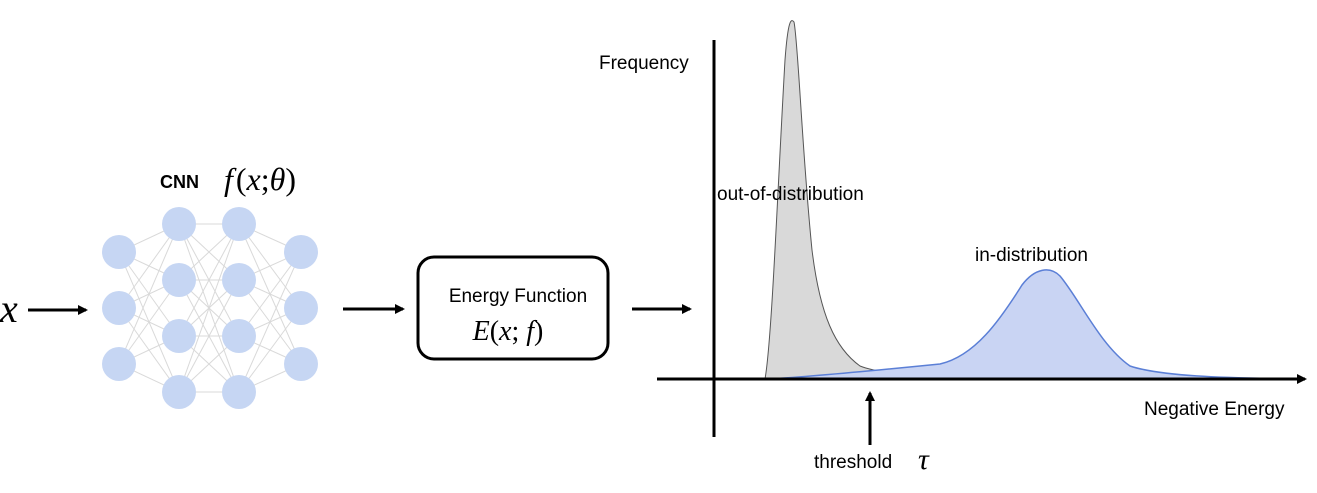  Describe the element at coordinates (1035, 324) in the screenshot. I see `id-distribution-curve` at that location.